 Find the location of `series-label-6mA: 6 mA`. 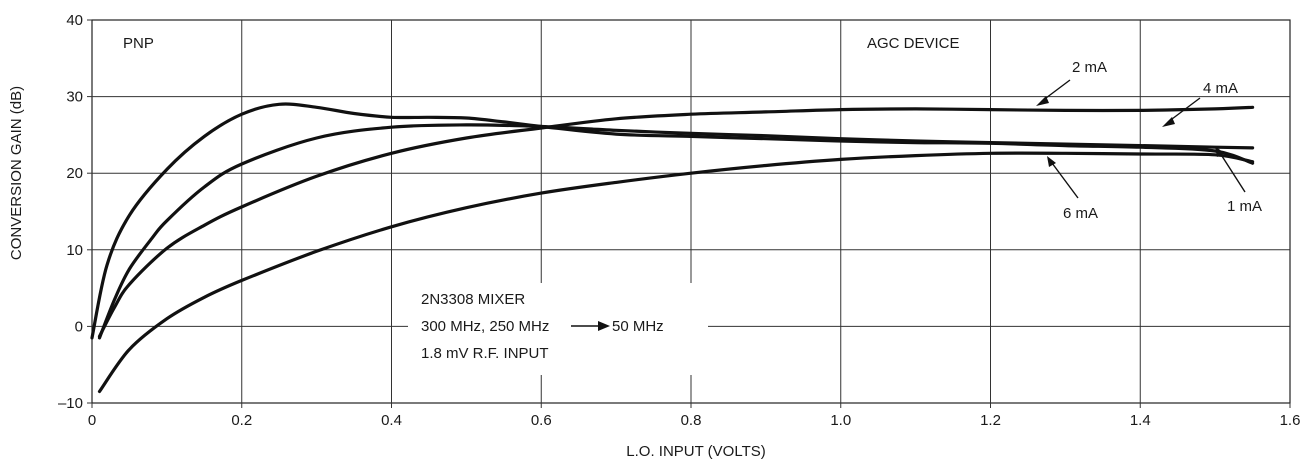

series-label-6mA: 6 mA is located at coordinates (1080, 213).